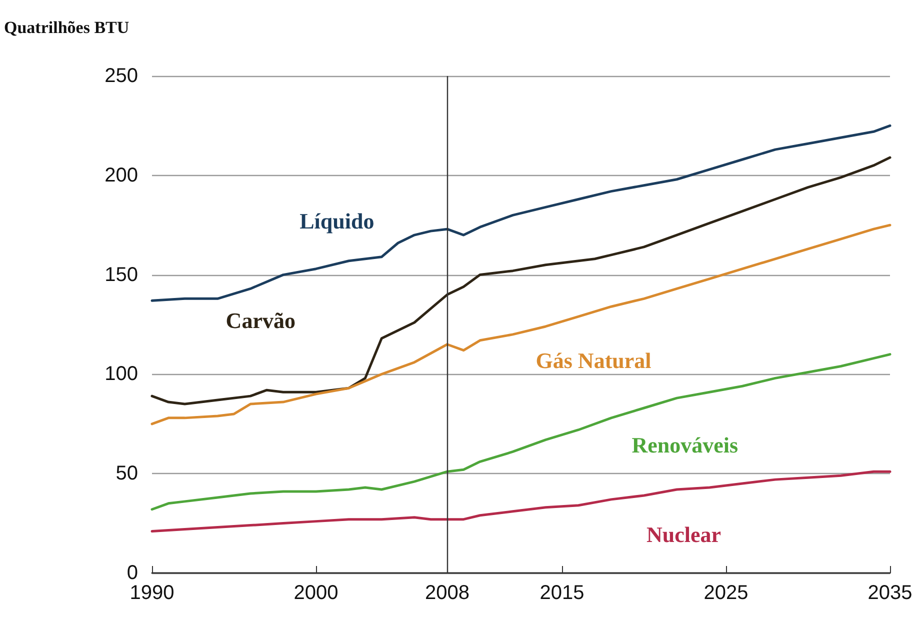 The image size is (924, 621). Describe the element at coordinates (127, 473) in the screenshot. I see `y-tick-label: 50` at that location.